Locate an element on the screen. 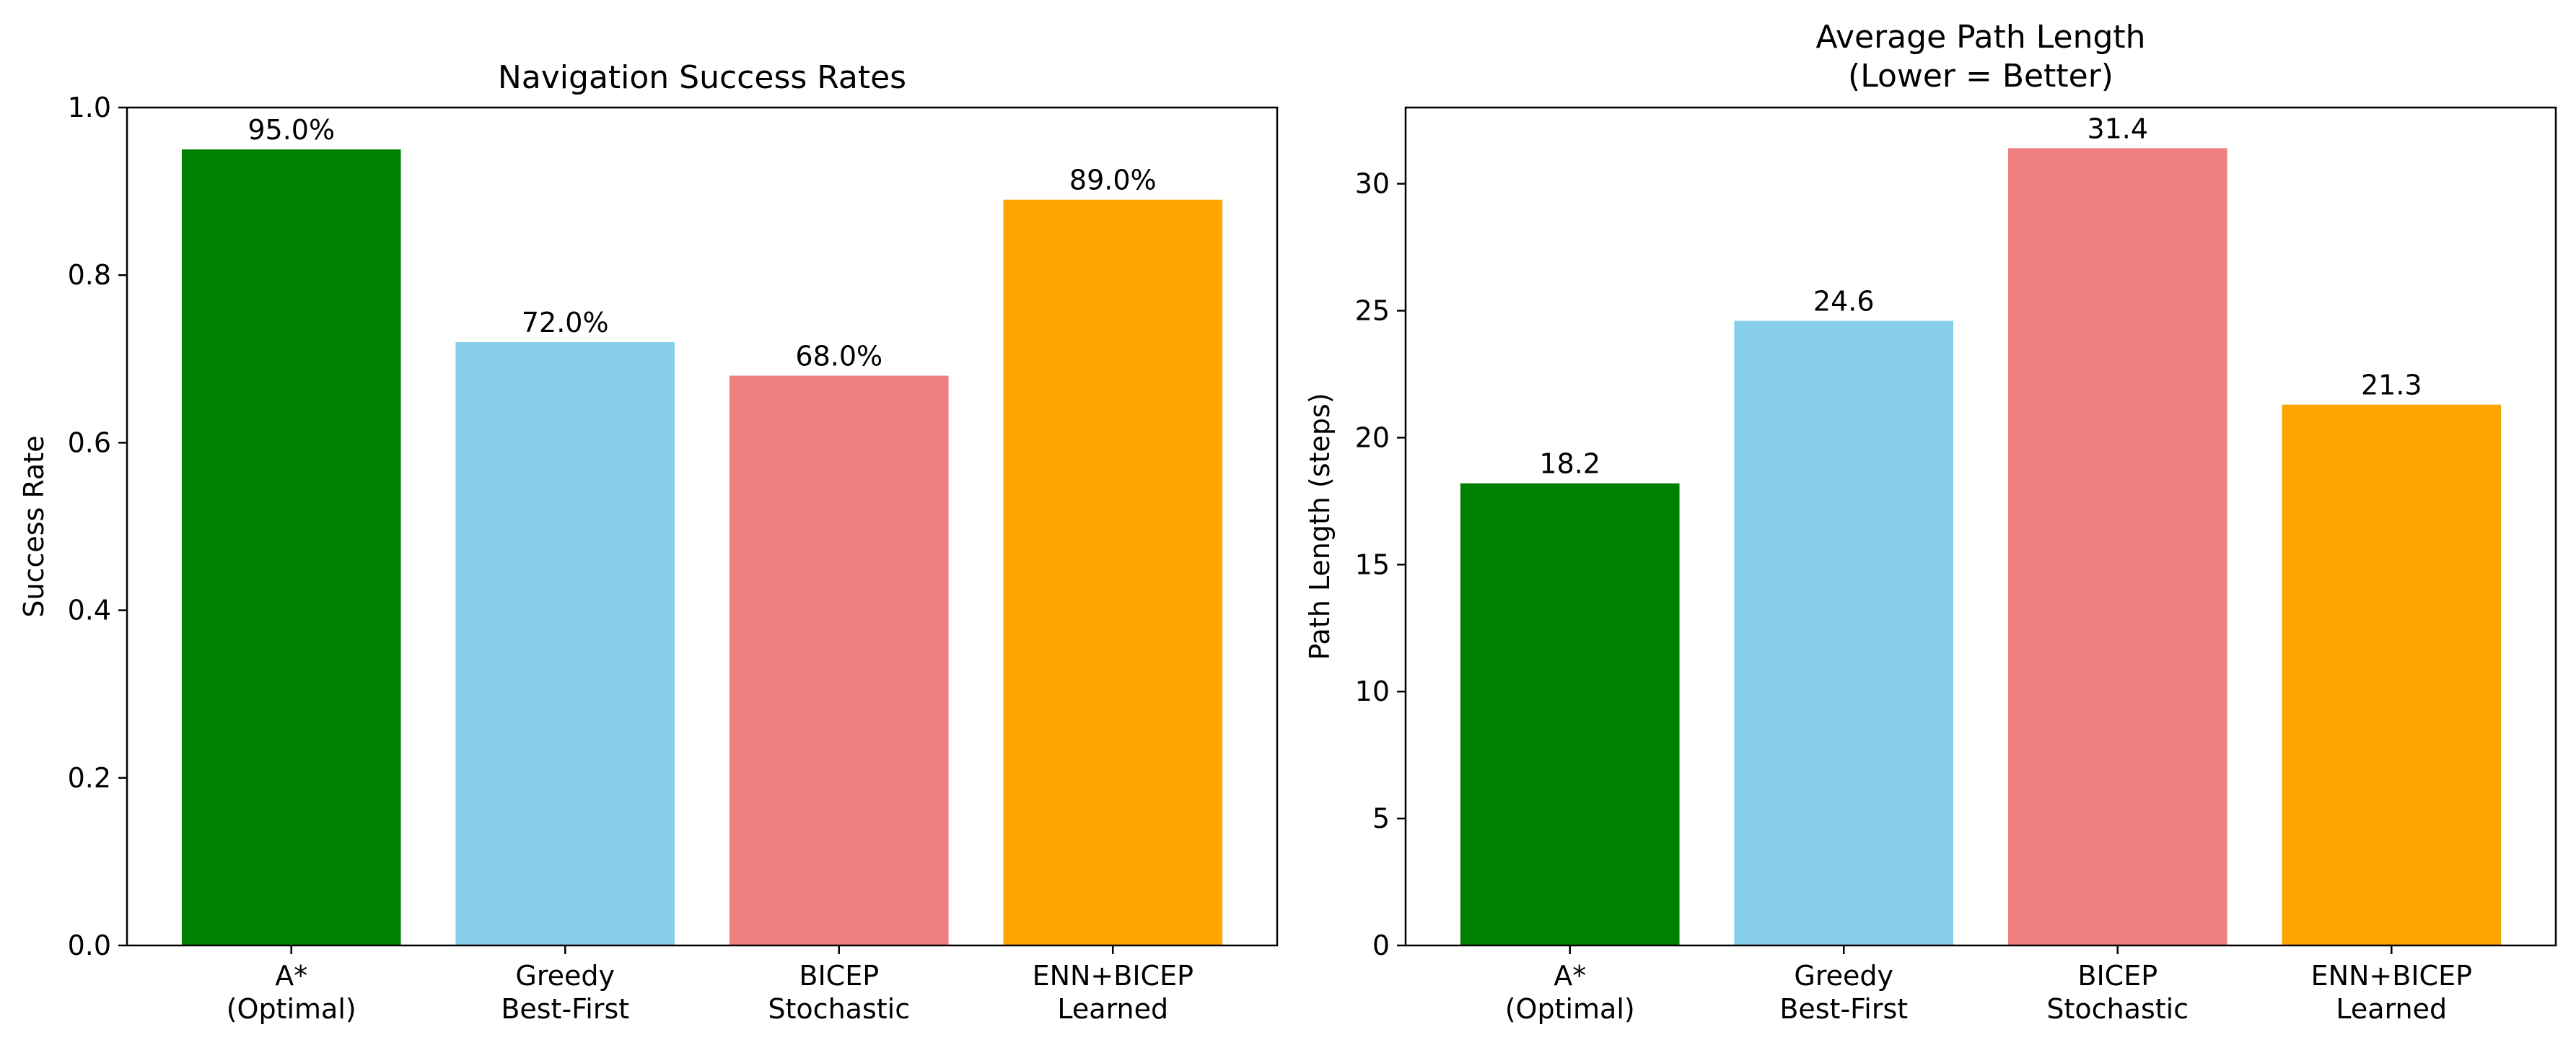 This screenshot has width=2576, height=1053. data-label-3: 21.3 is located at coordinates (2391, 385).